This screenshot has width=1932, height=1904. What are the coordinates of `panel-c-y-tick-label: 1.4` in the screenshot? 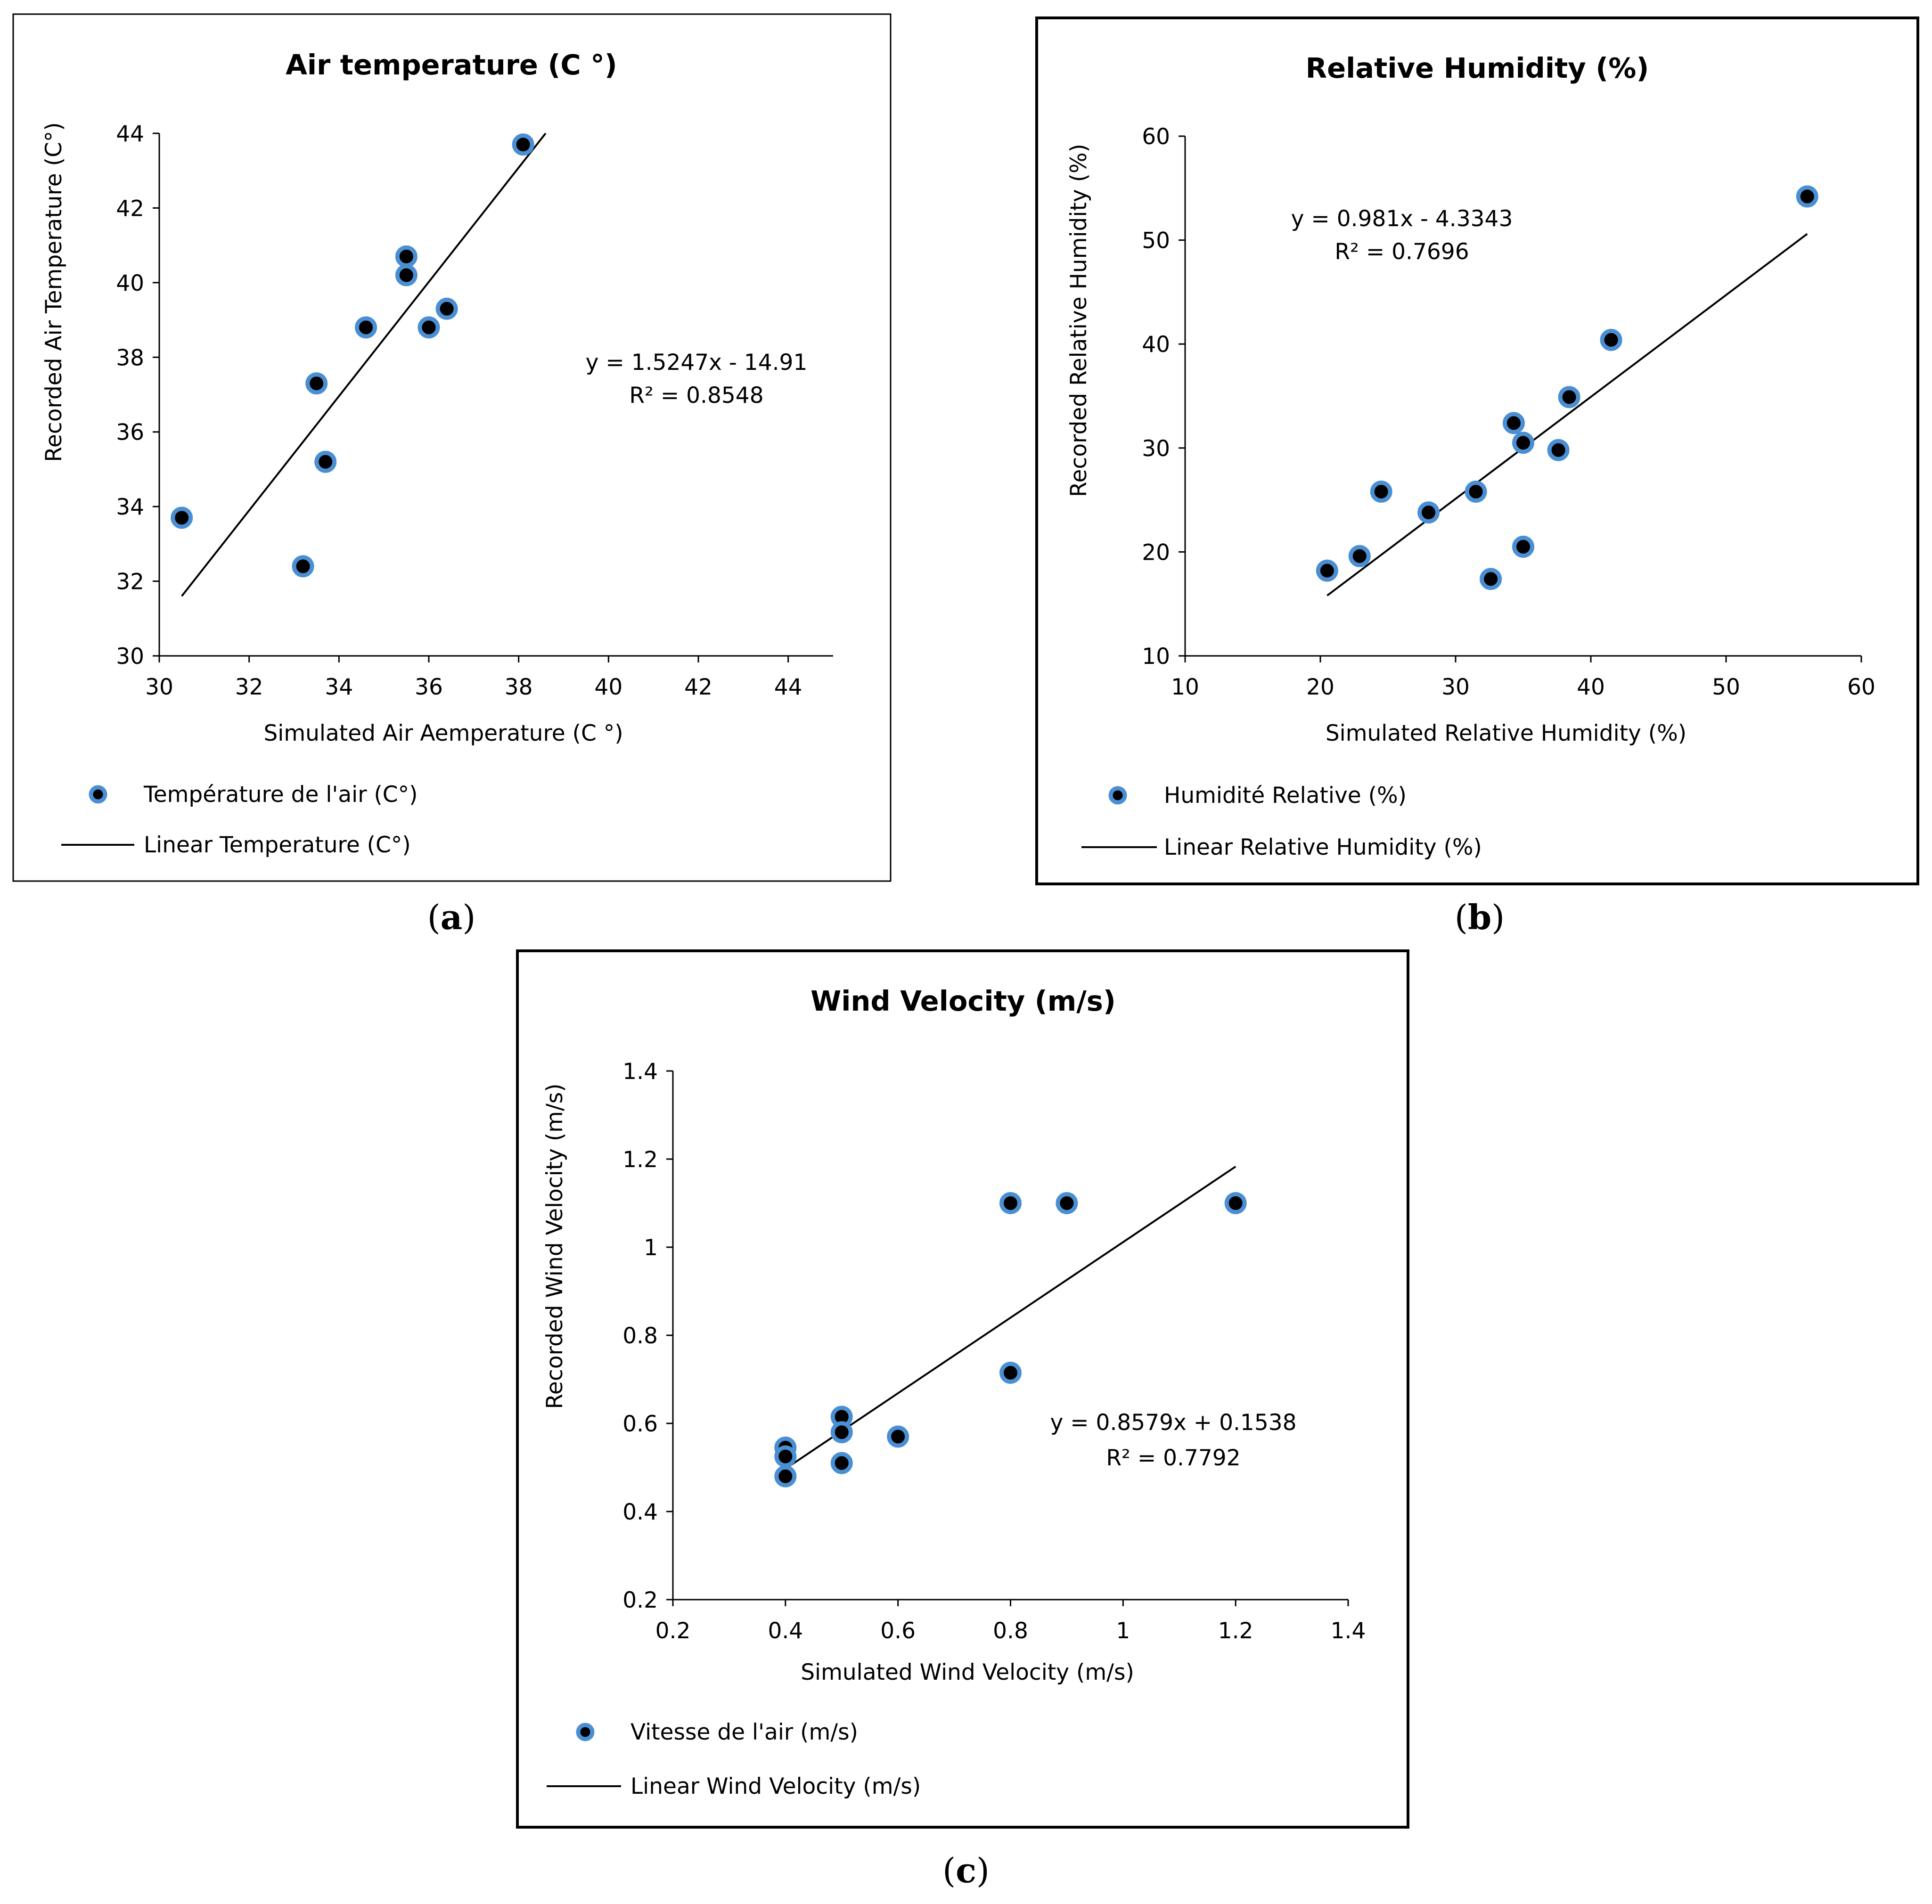 It's located at (640, 1072).